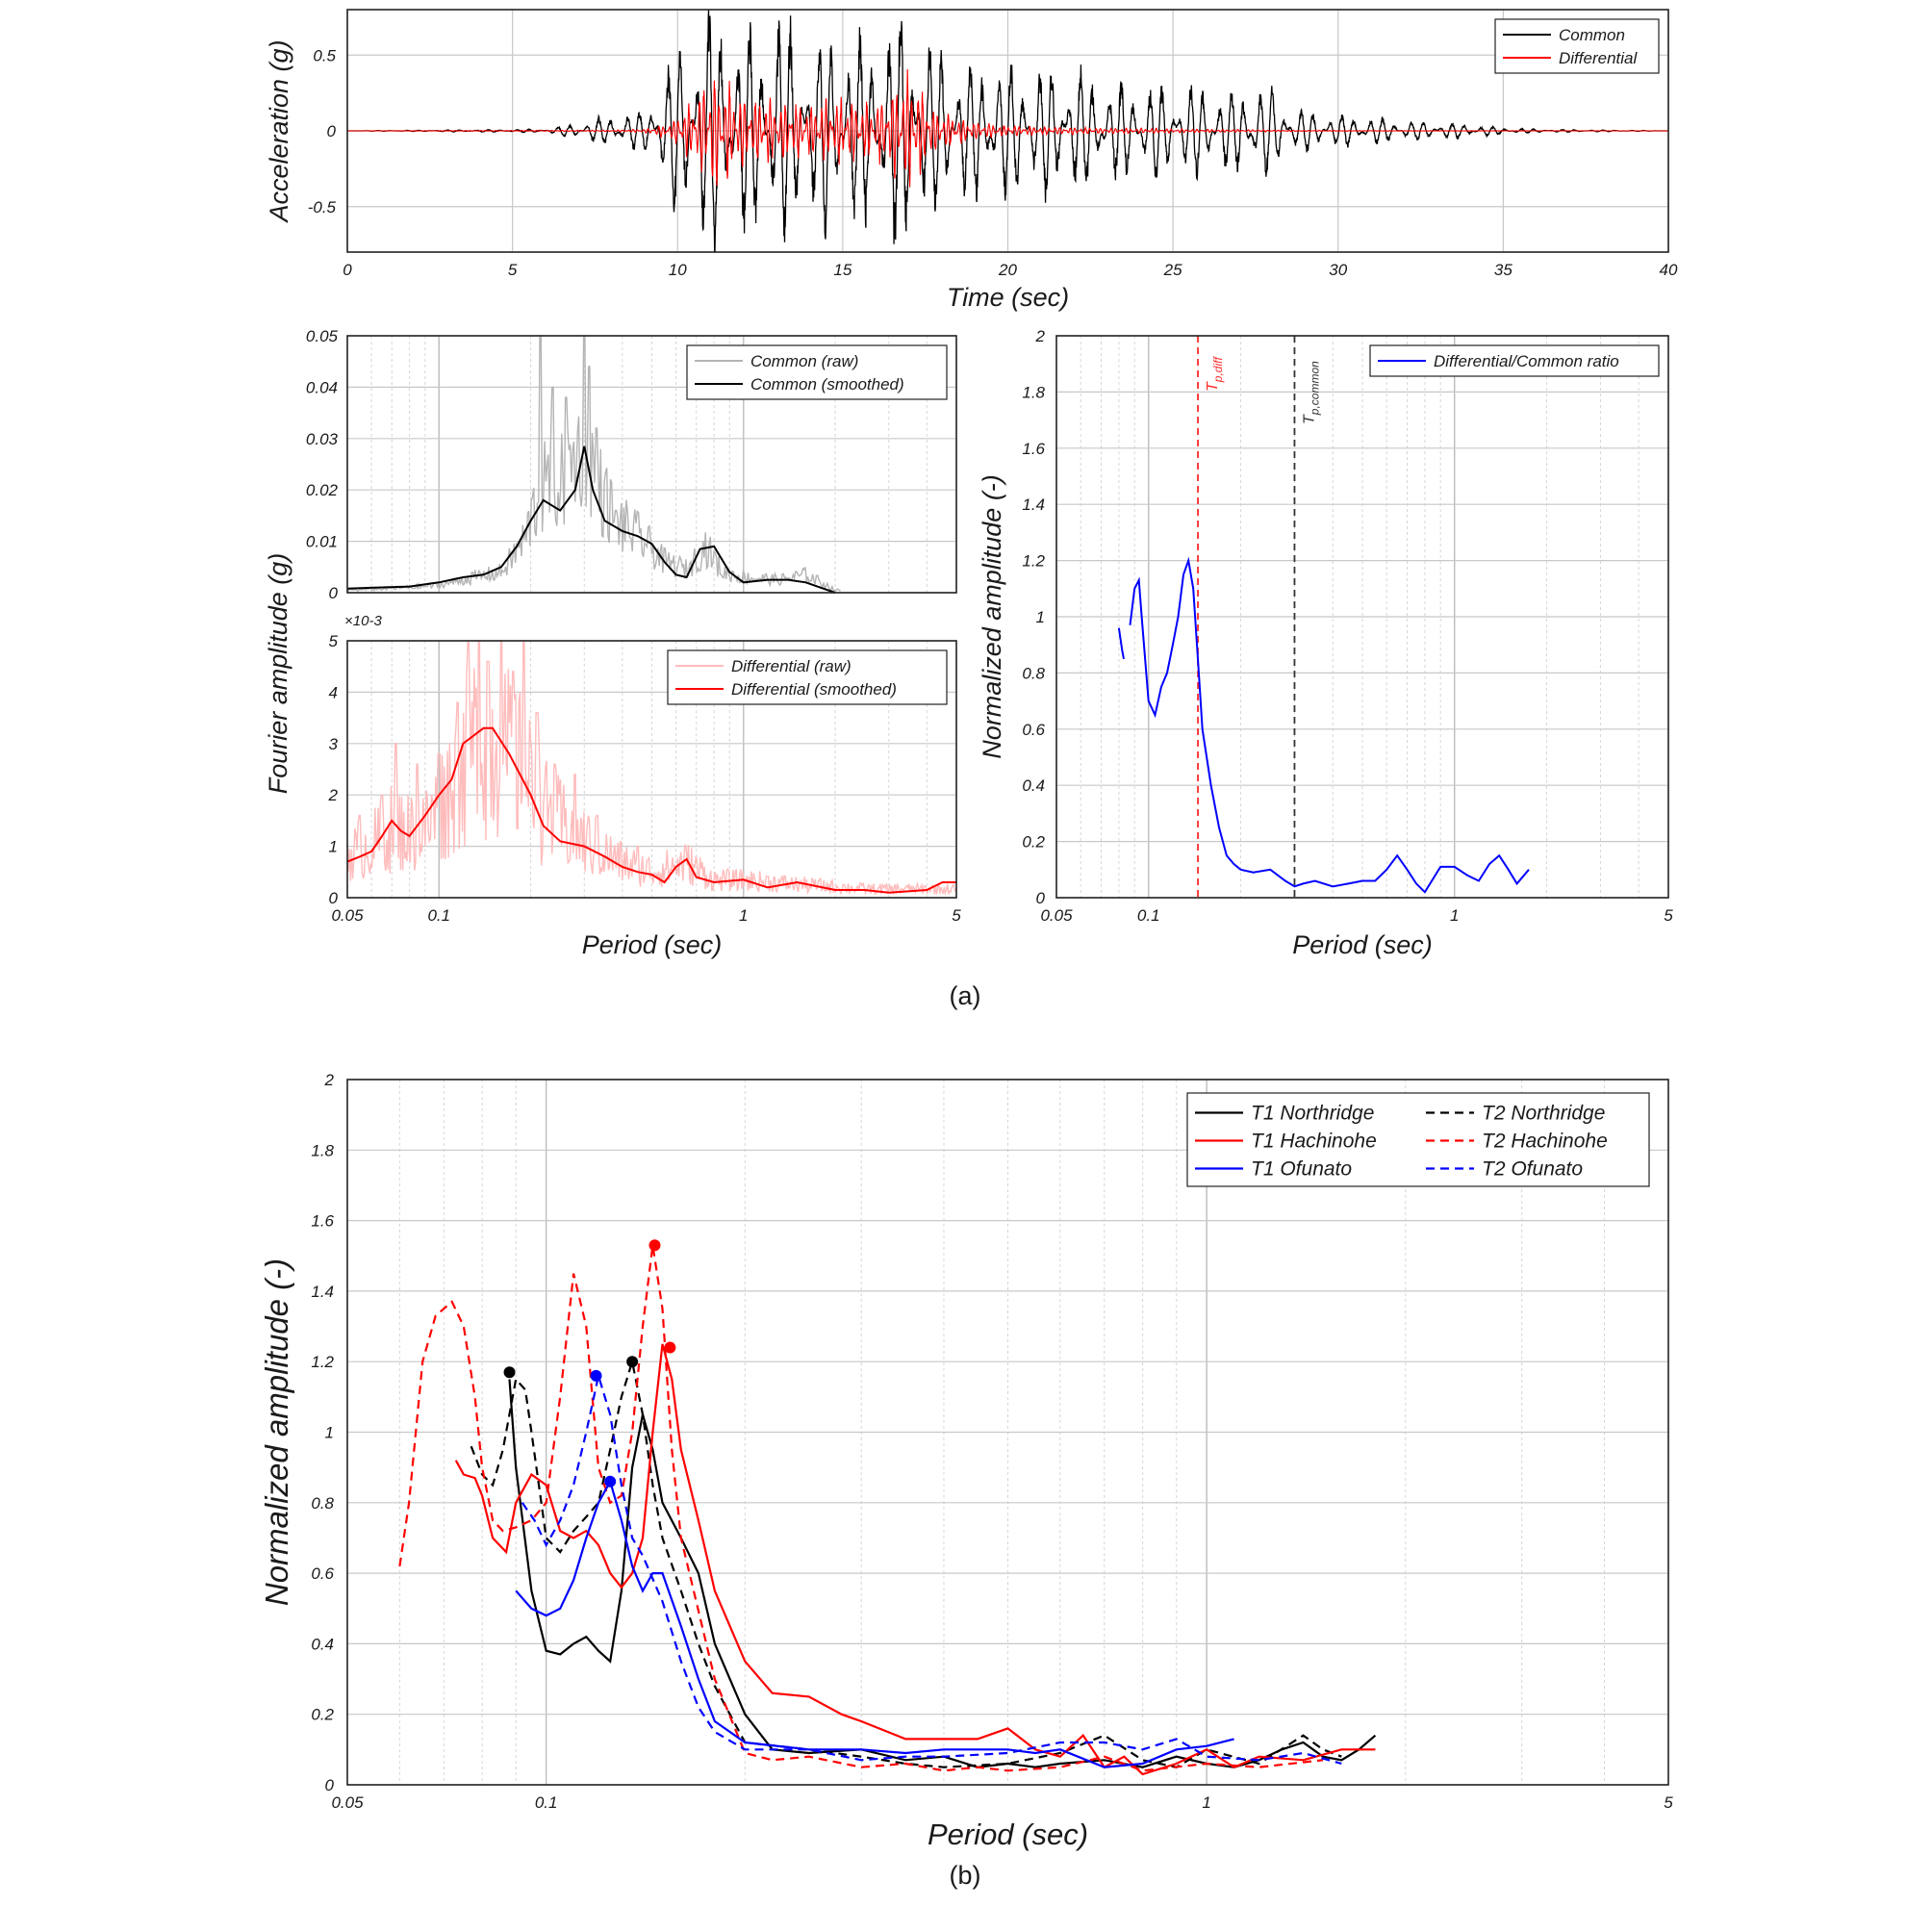  I want to click on legend-label: Differential (smoothed), so click(814, 689).